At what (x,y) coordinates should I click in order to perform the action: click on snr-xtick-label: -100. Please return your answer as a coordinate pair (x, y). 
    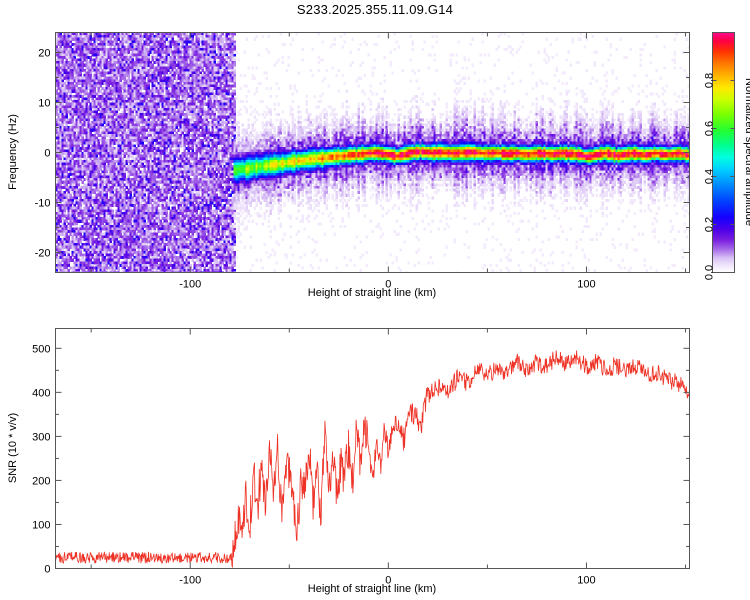
    Looking at the image, I should click on (190, 581).